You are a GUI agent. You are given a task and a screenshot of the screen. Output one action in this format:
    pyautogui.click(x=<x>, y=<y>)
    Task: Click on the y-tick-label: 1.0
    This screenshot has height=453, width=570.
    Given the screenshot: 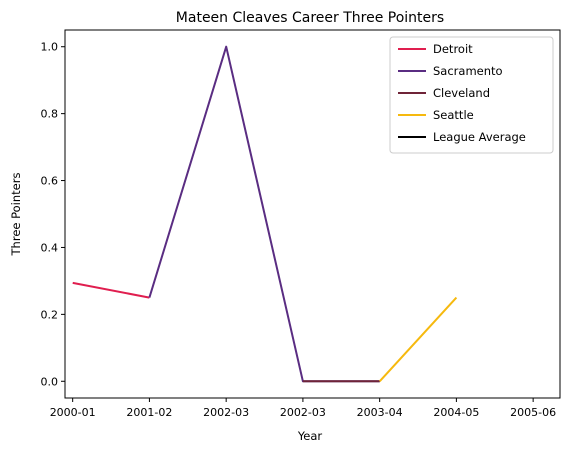 What is the action you would take?
    pyautogui.click(x=50, y=47)
    